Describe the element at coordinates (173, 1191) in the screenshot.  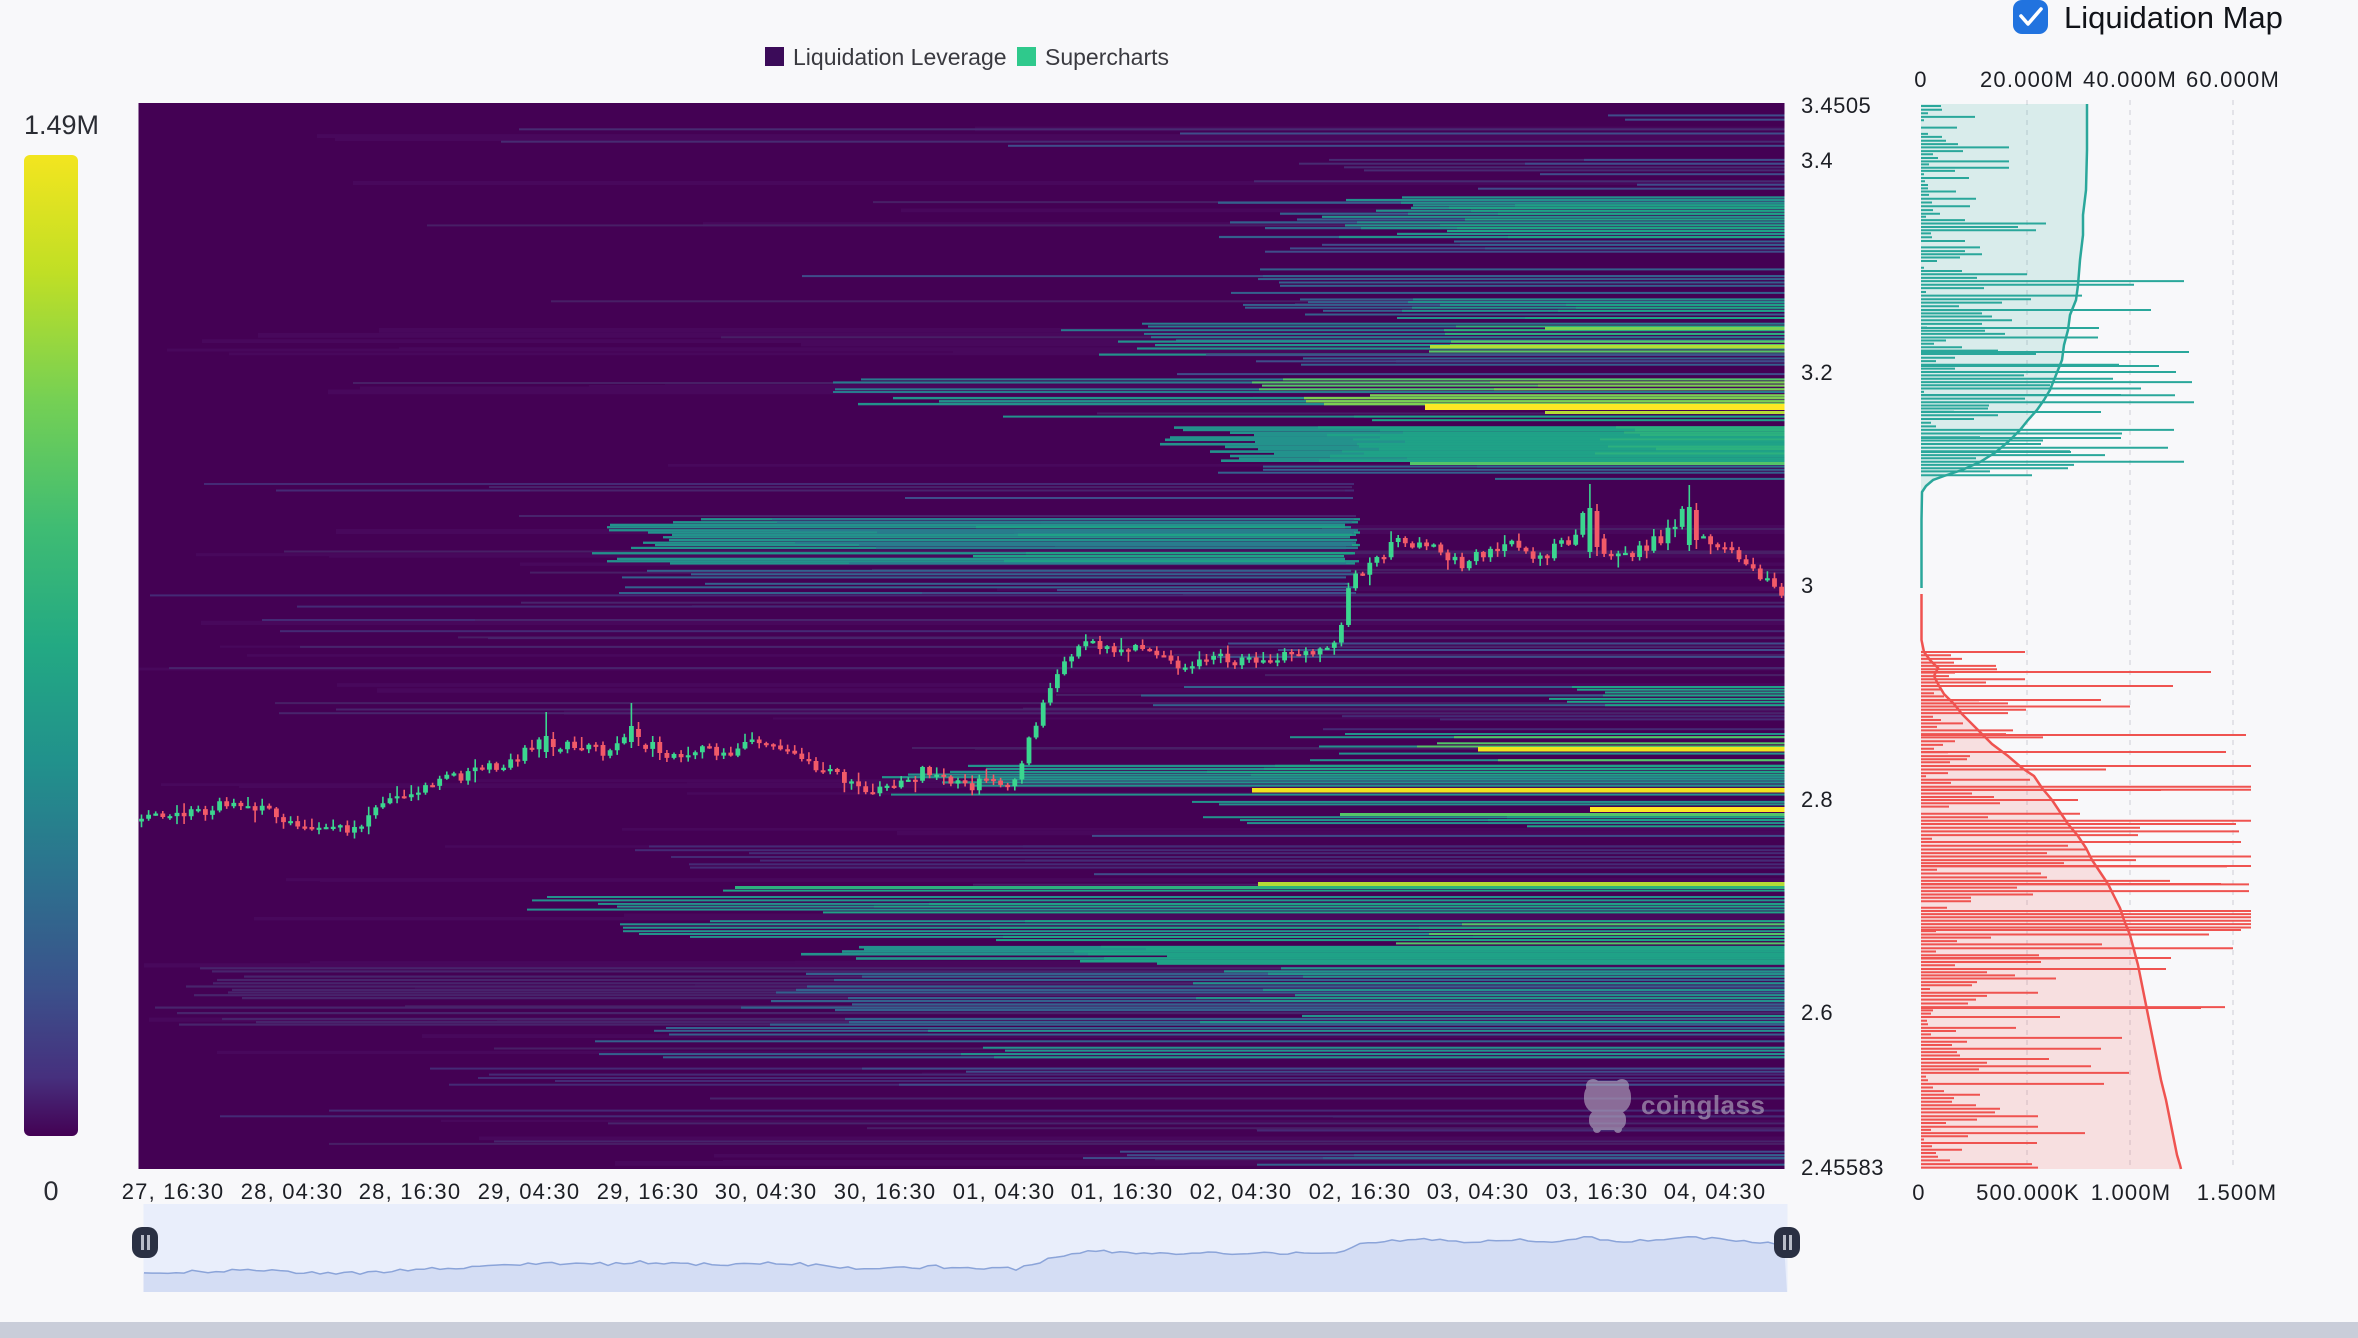
I see `svg-text: 27, 16:30` at that location.